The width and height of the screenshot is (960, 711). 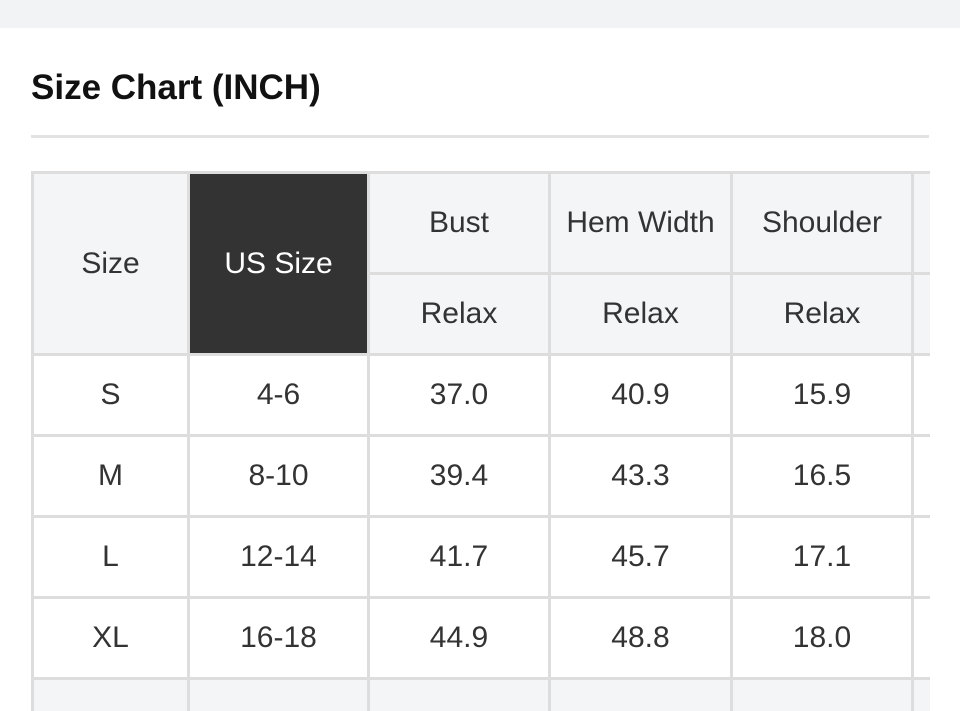 What do you see at coordinates (822, 476) in the screenshot?
I see `cell-shoulder: 16.5` at bounding box center [822, 476].